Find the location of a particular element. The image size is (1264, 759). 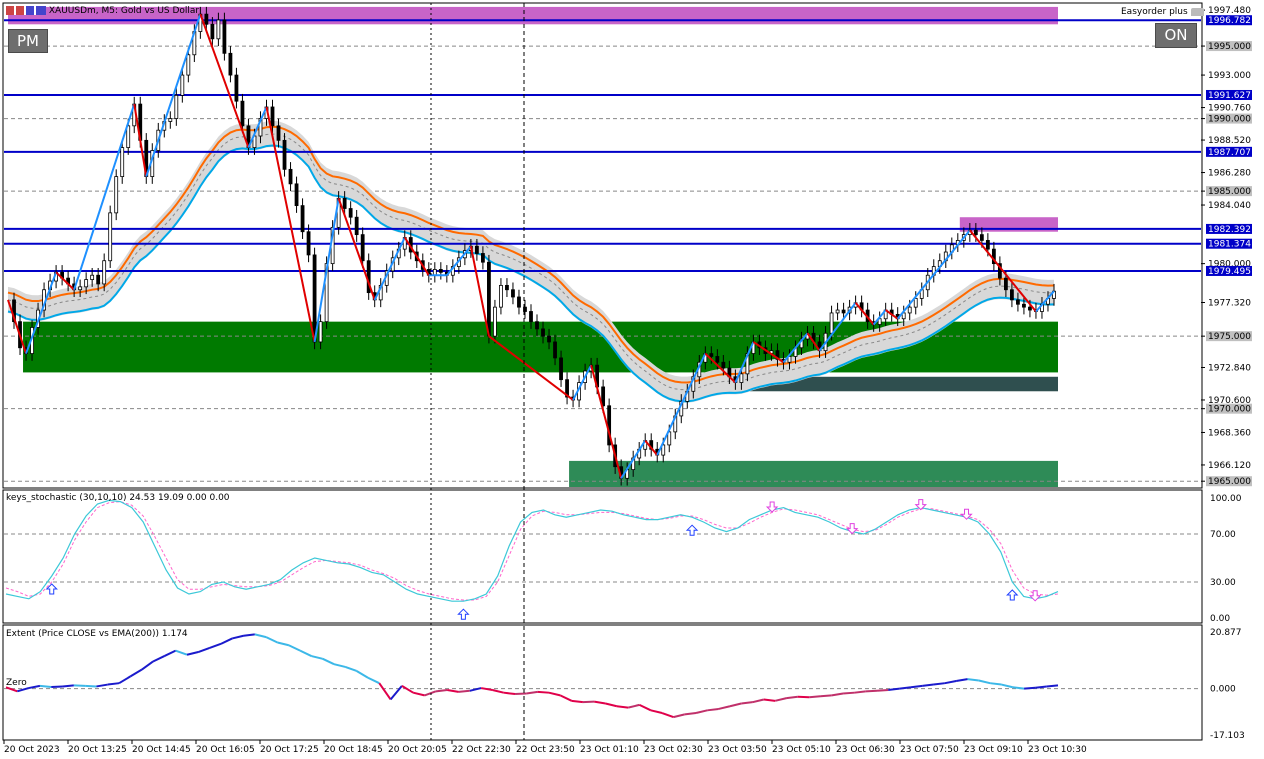

extent-panel is located at coordinates (602, 682).